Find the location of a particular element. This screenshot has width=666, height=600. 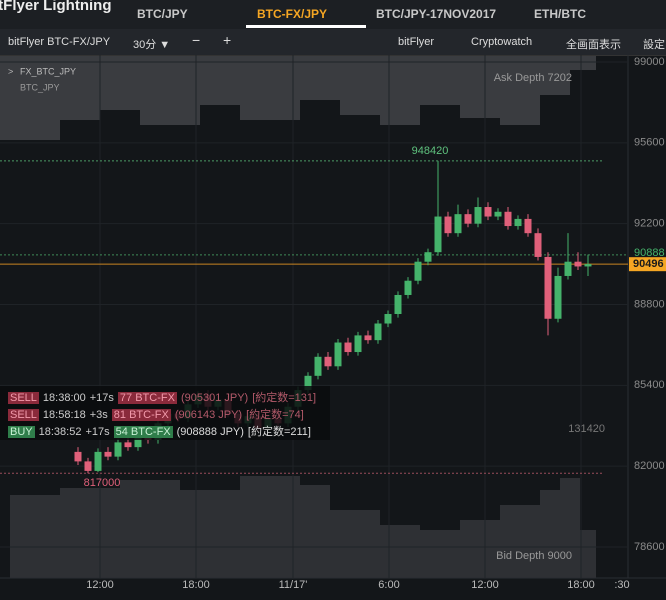

ask-depth-label: Ask Depth 7202 is located at coordinates (533, 78).